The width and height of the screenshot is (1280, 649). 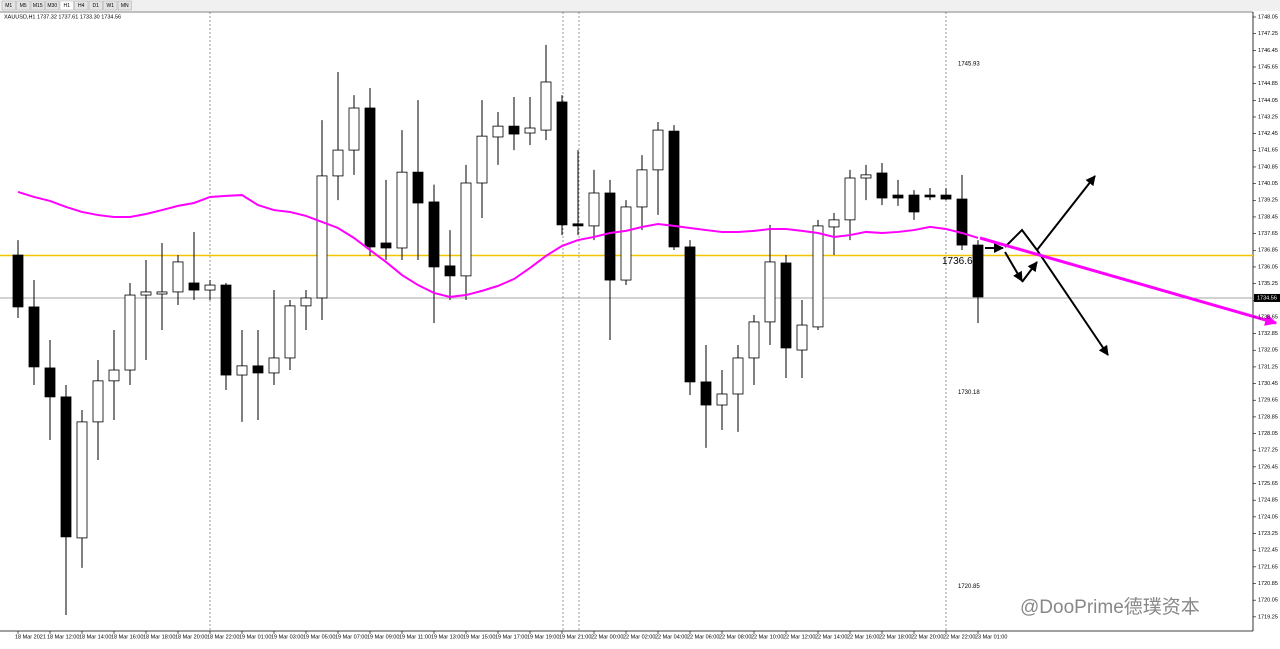 I want to click on y-tick-label: 1729.65, so click(x=1268, y=401).